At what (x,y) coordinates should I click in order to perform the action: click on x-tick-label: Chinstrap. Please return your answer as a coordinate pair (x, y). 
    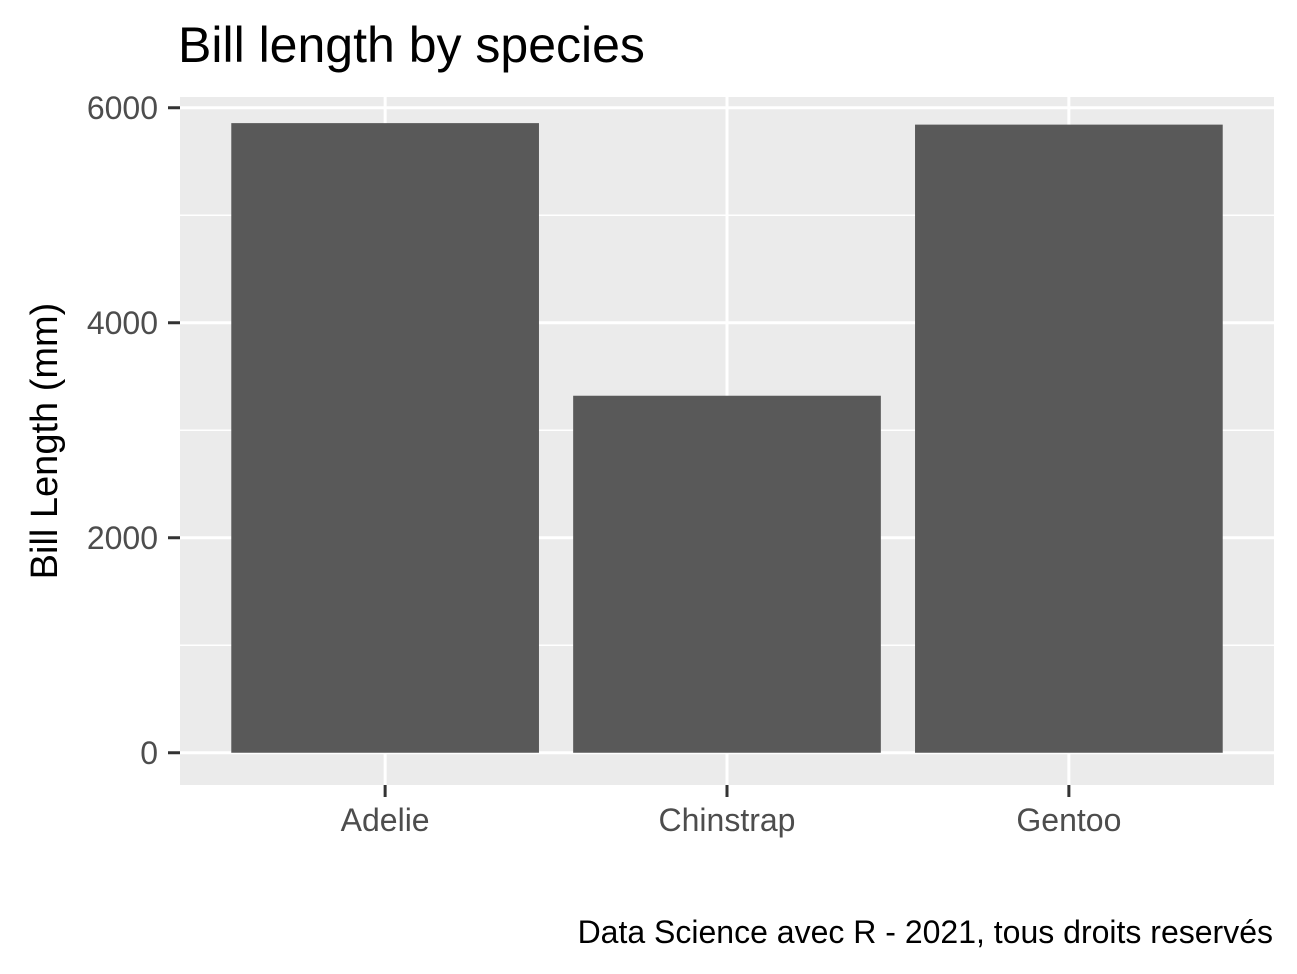
    Looking at the image, I should click on (727, 820).